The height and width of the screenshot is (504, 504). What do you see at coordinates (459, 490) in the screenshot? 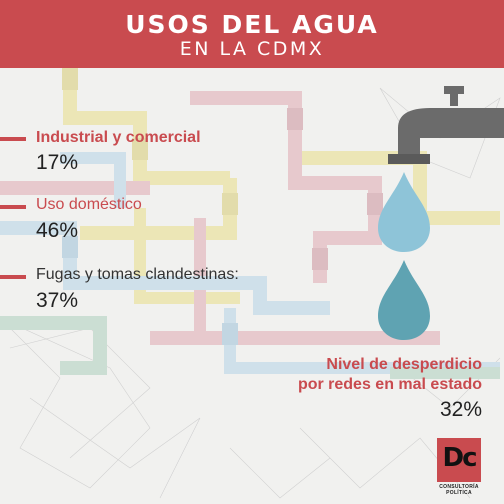
I see `logo-tagline: CONSULTORÍA POLÍTICA` at bounding box center [459, 490].